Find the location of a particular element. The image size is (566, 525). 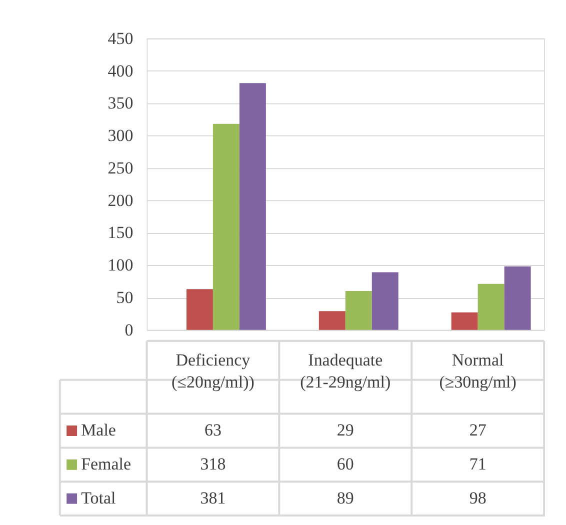

y-tick-label: 0 is located at coordinates (129, 330).